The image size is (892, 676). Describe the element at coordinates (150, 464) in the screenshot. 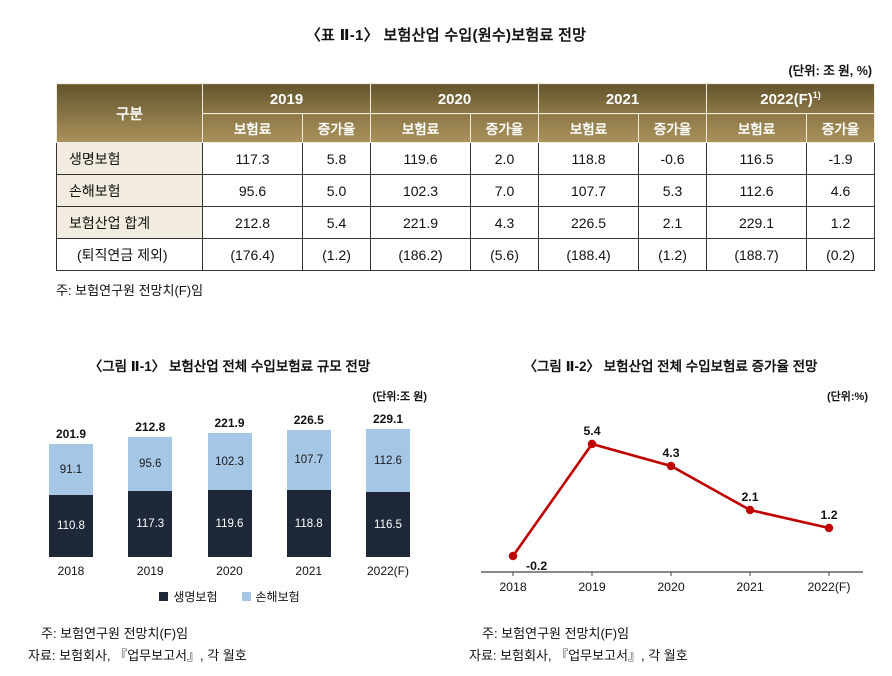

I see `bar-segment-nonlife: 95.6` at that location.